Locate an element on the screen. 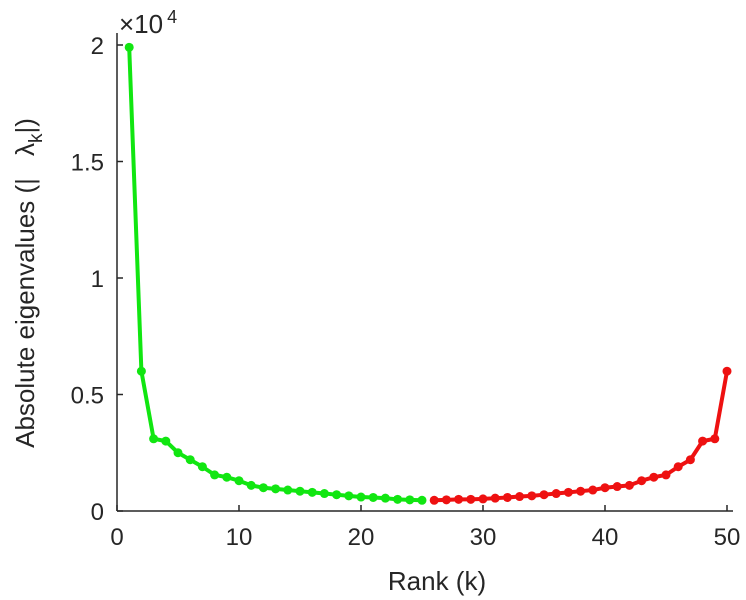 This screenshot has height=600, width=746. y-axis-label-text: Absolute eigenvalues (| λk|) is located at coordinates (28, 283).